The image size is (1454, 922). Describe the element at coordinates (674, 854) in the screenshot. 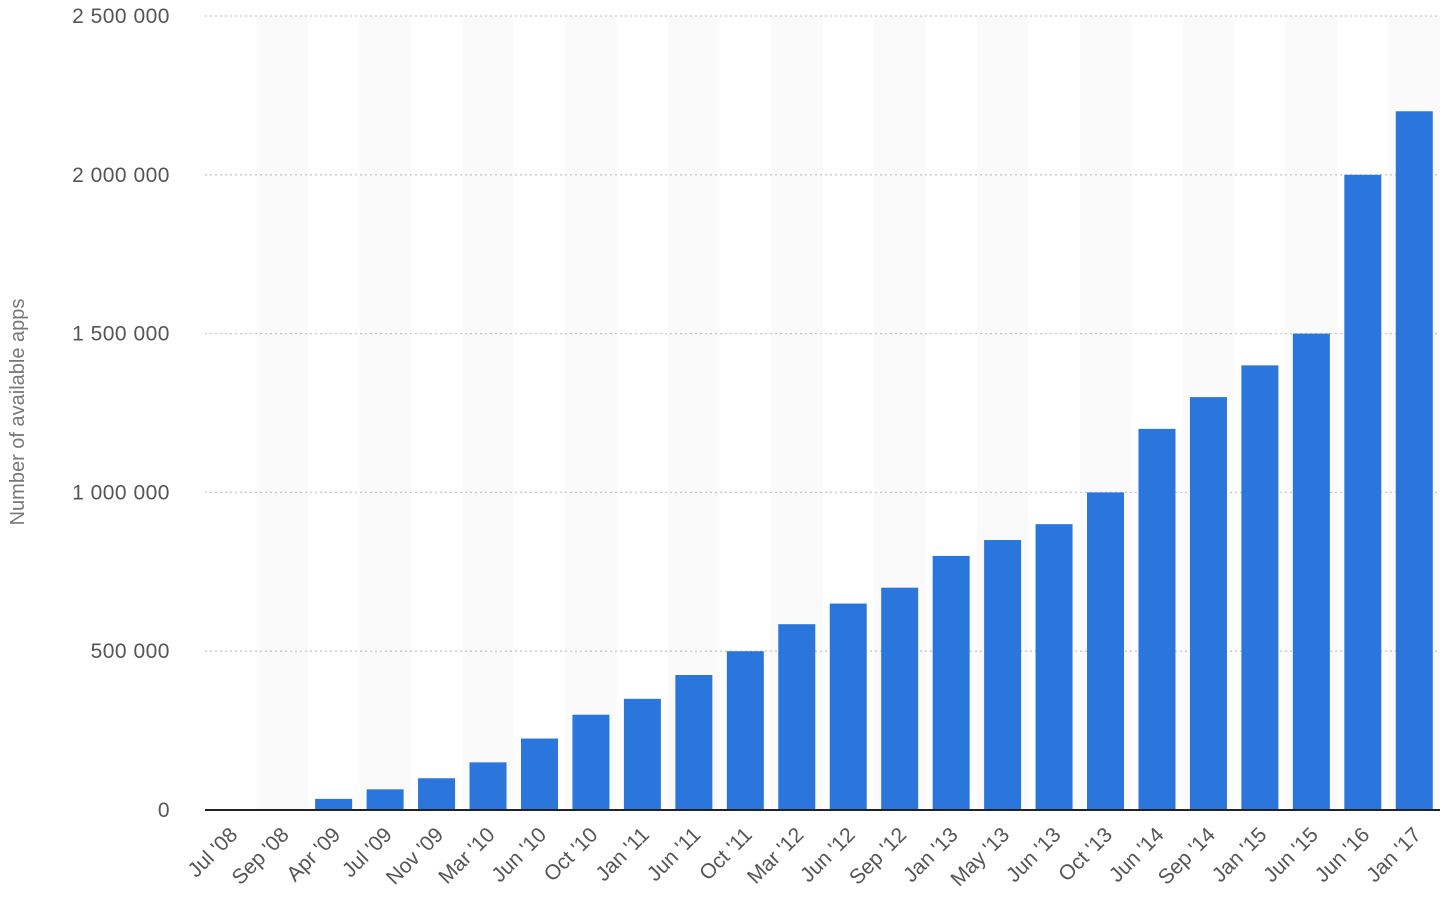

I see `x-tick-label: Jun '11` at that location.